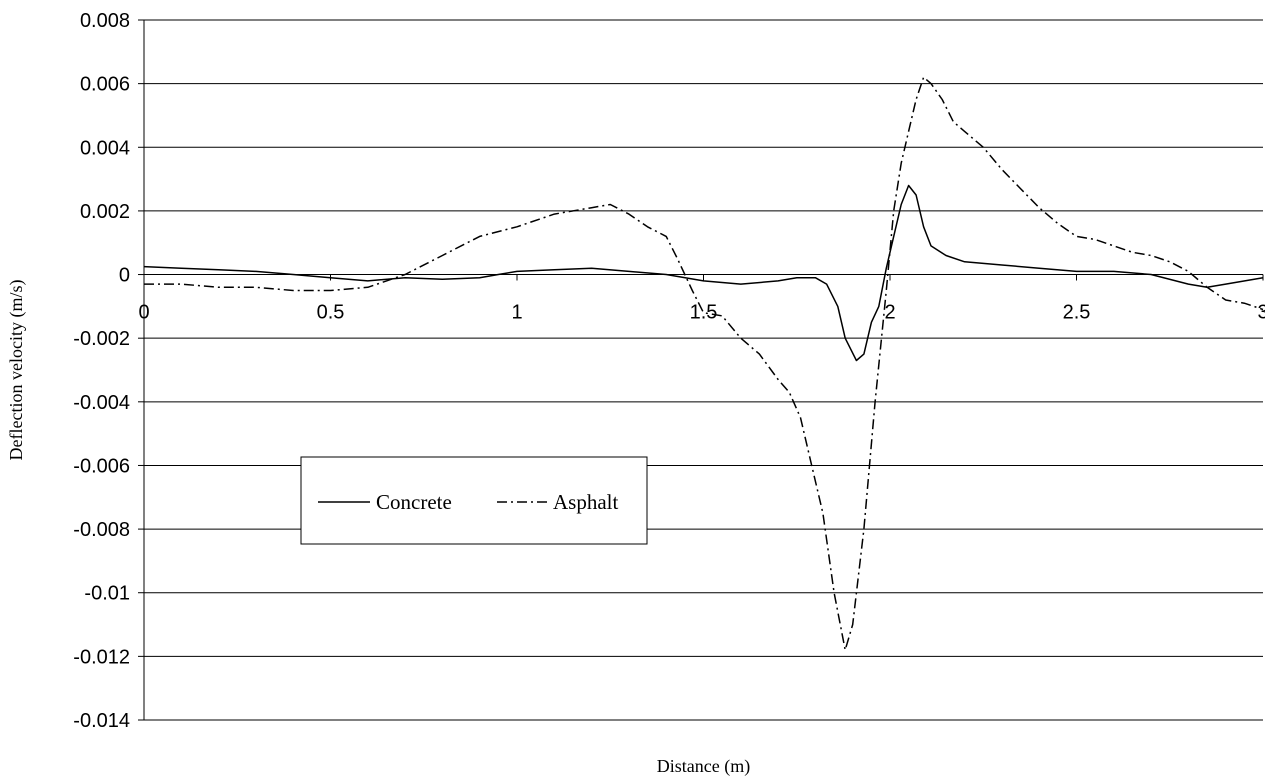 This screenshot has width=1265, height=779. Describe the element at coordinates (889, 313) in the screenshot. I see `x-tick-label: 2` at that location.